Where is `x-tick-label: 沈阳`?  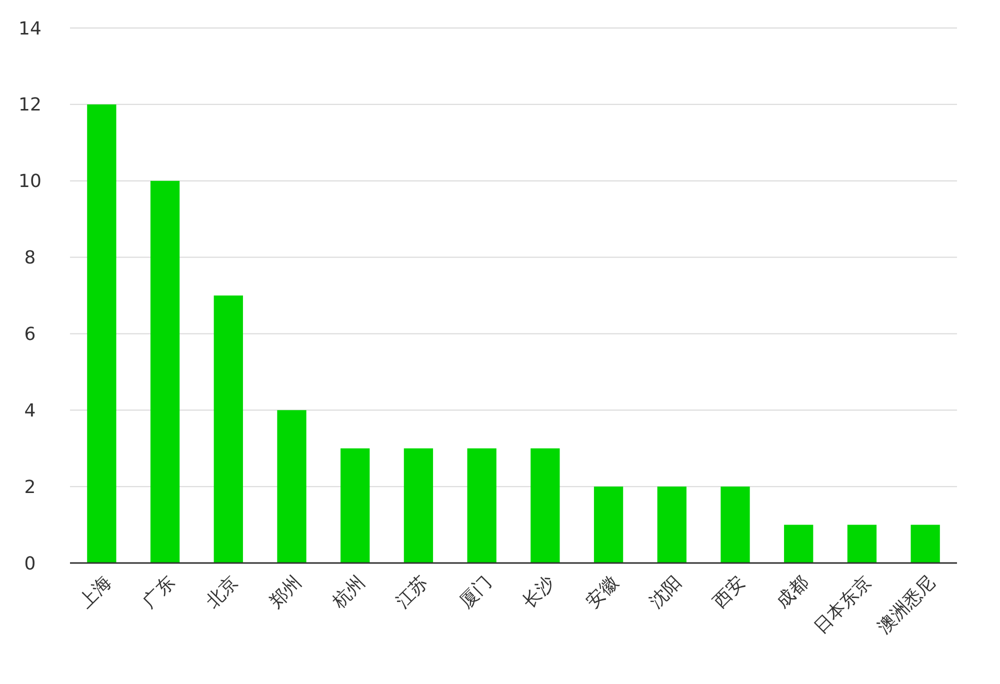 x-tick-label: 沈阳 is located at coordinates (666, 592).